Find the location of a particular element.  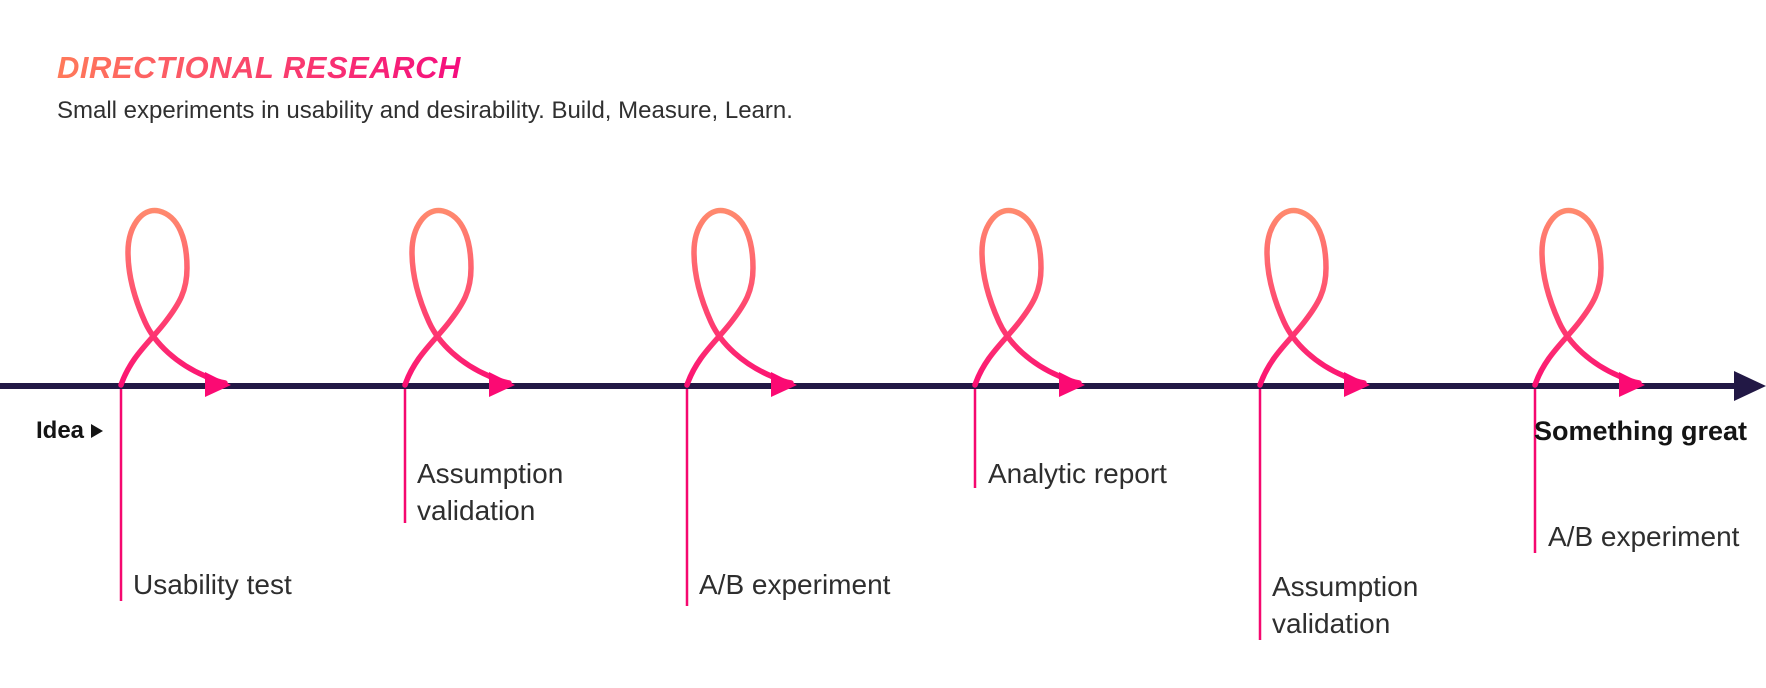

timeline-start-label-text: Idea is located at coordinates (60, 430).